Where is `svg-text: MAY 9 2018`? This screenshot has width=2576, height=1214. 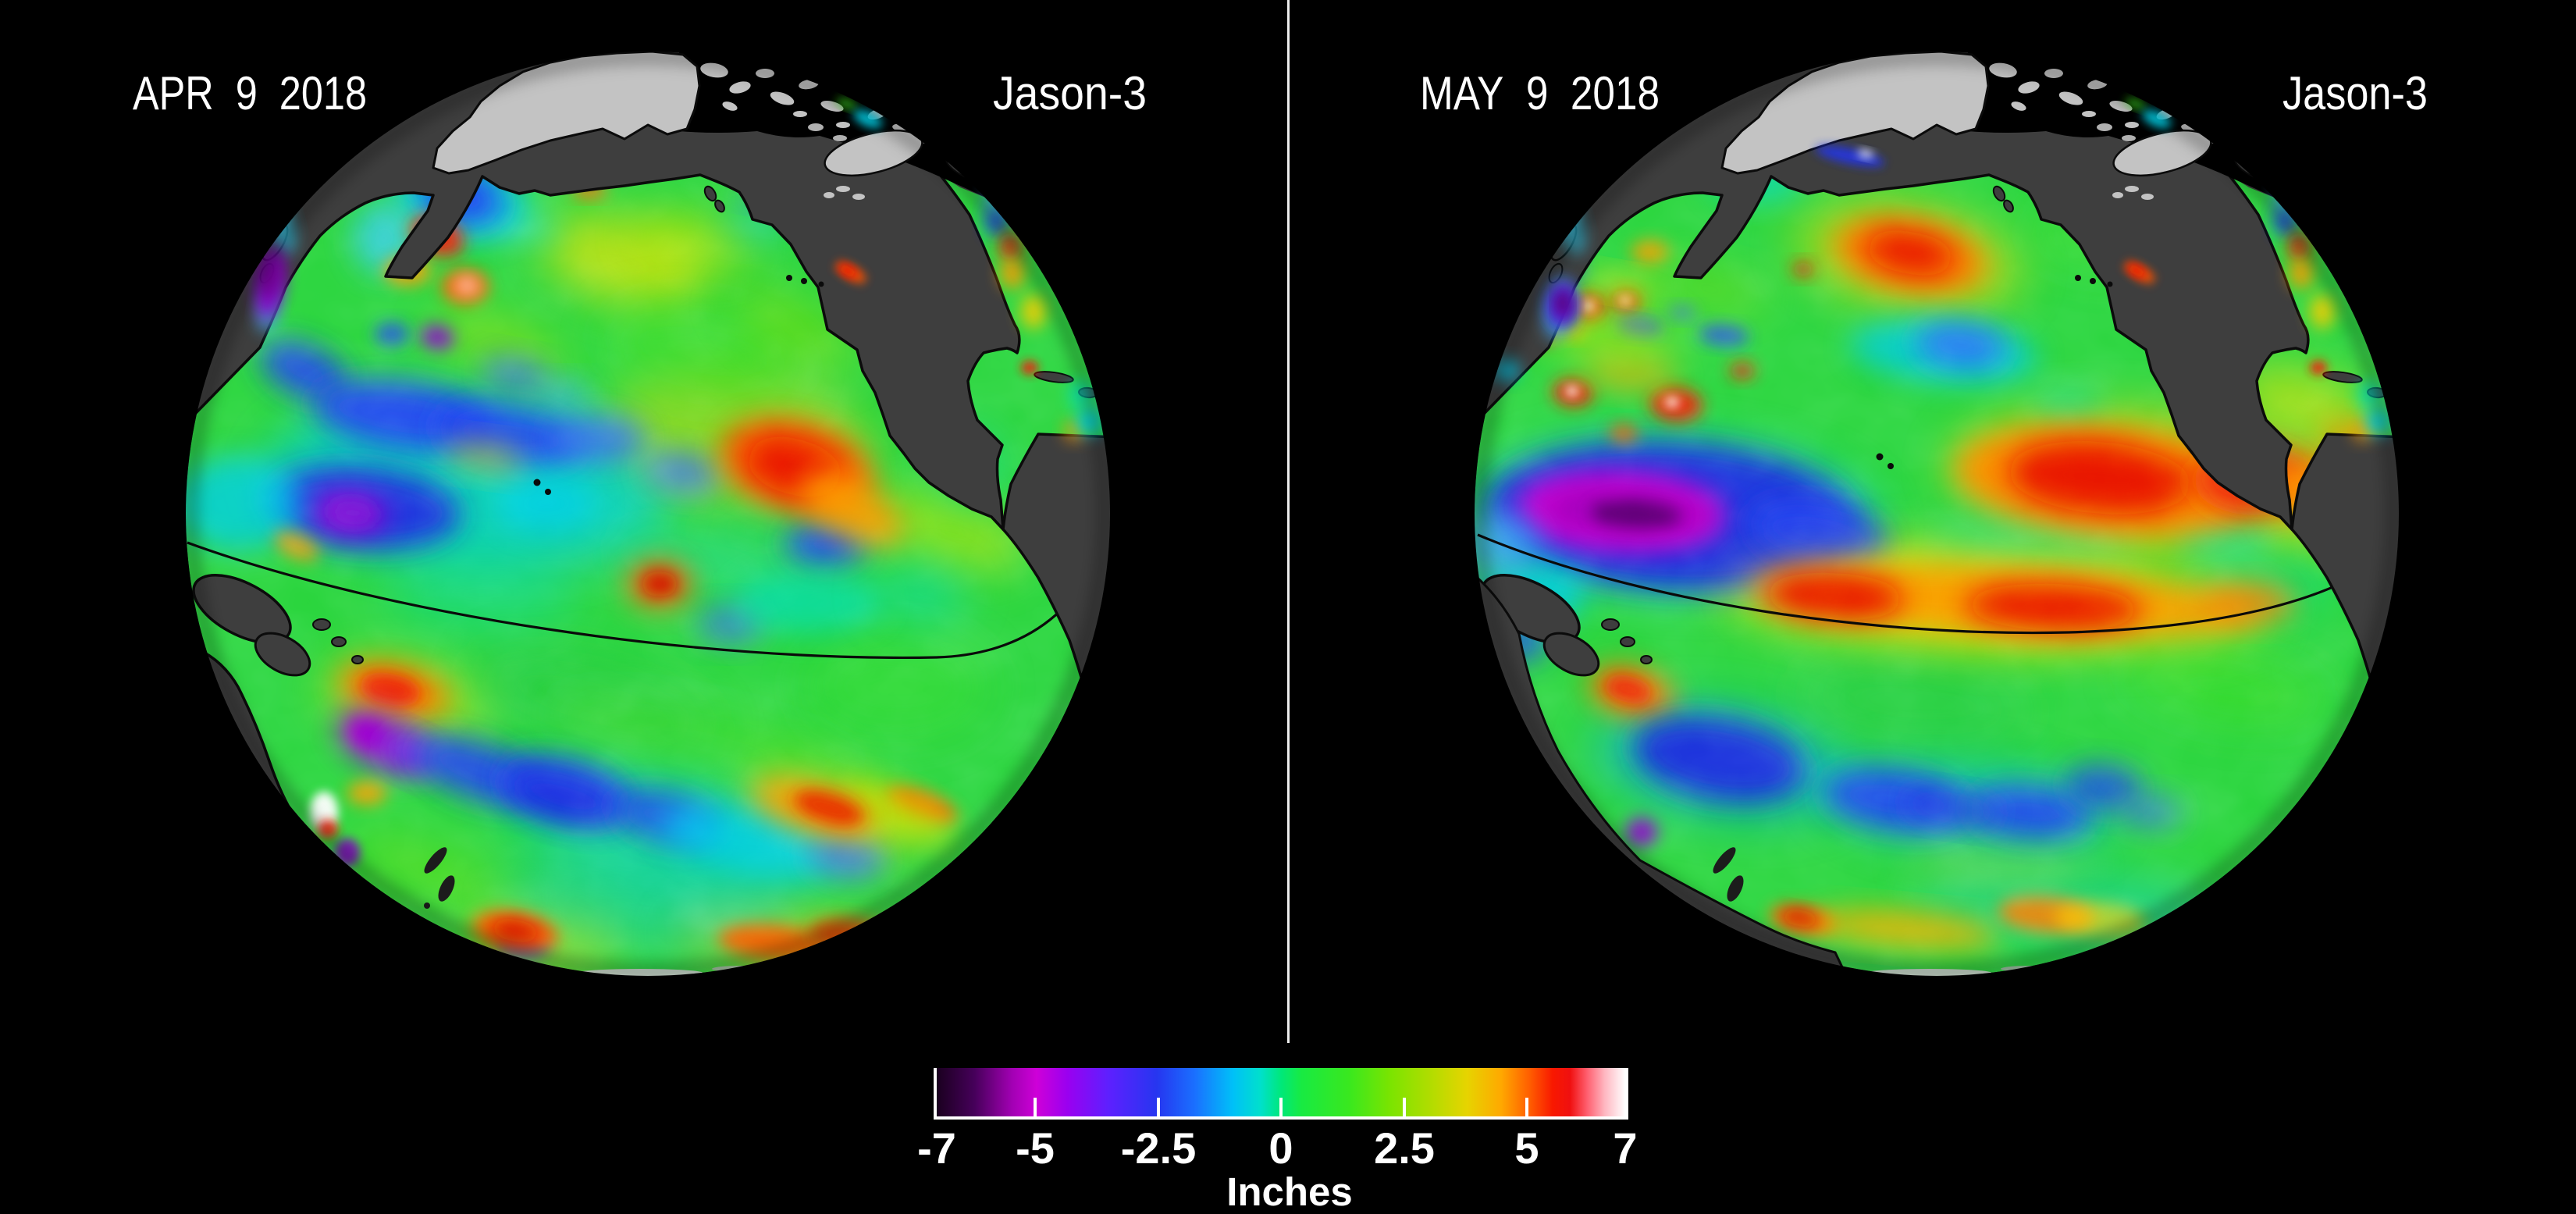 svg-text: MAY 9 2018 is located at coordinates (1540, 93).